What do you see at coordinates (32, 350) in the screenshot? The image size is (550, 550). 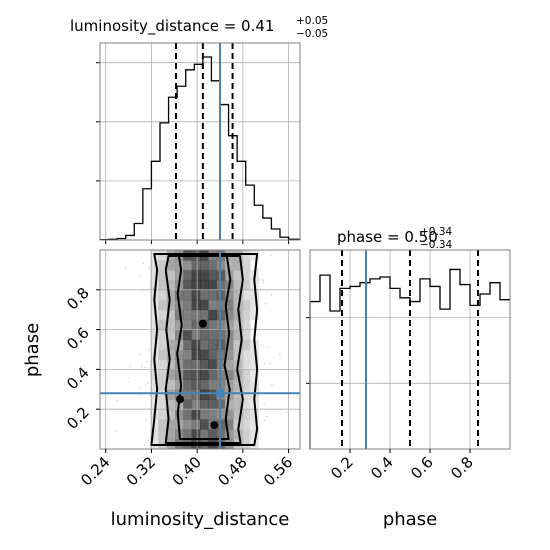 I see `y-axis-label-phase: phase` at bounding box center [32, 350].